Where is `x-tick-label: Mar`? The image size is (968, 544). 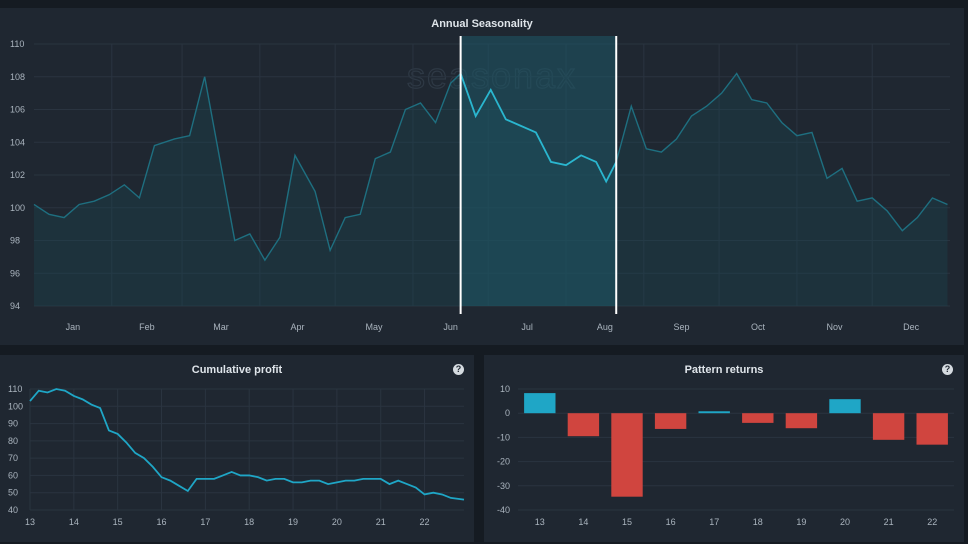
x-tick-label: Mar is located at coordinates (221, 327).